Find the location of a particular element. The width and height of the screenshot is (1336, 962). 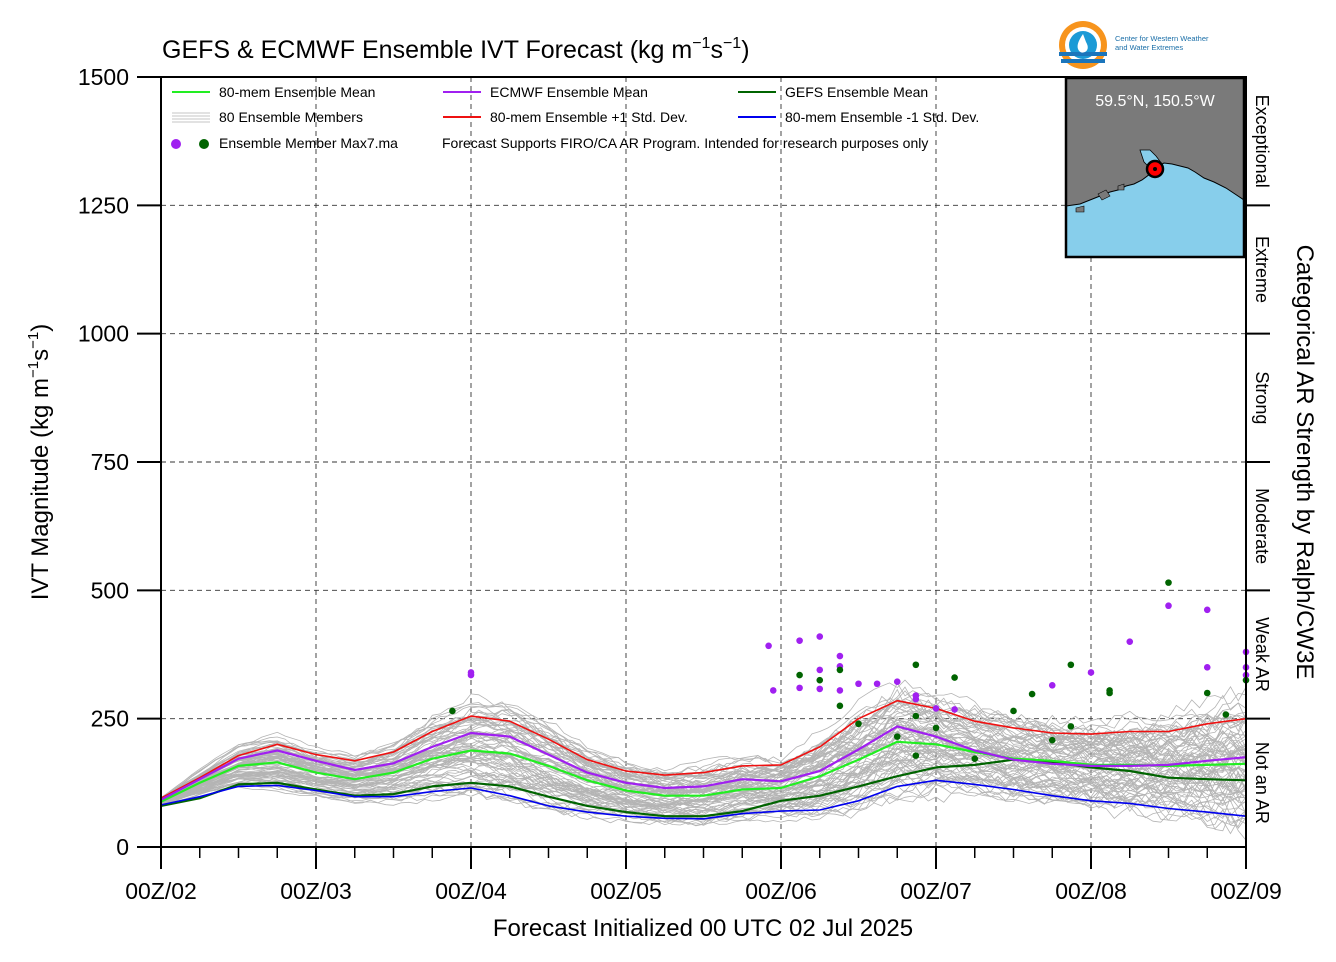

category-label: Exceptional is located at coordinates (1262, 141).